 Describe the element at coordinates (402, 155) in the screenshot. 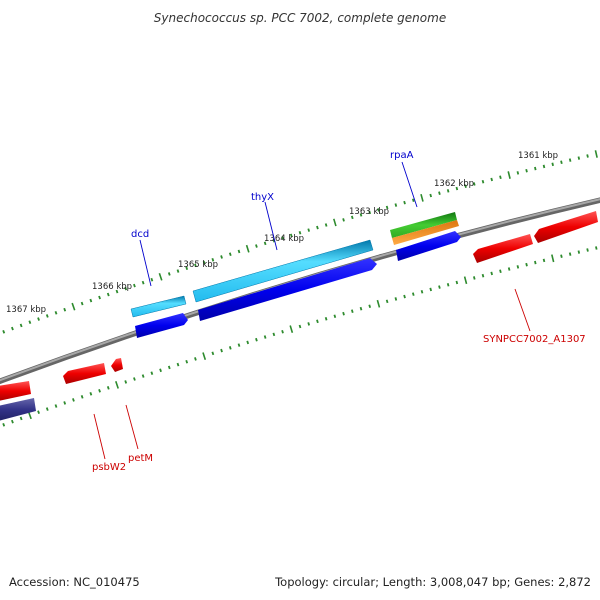

I see `gene-label-rpaA: rpaA` at that location.